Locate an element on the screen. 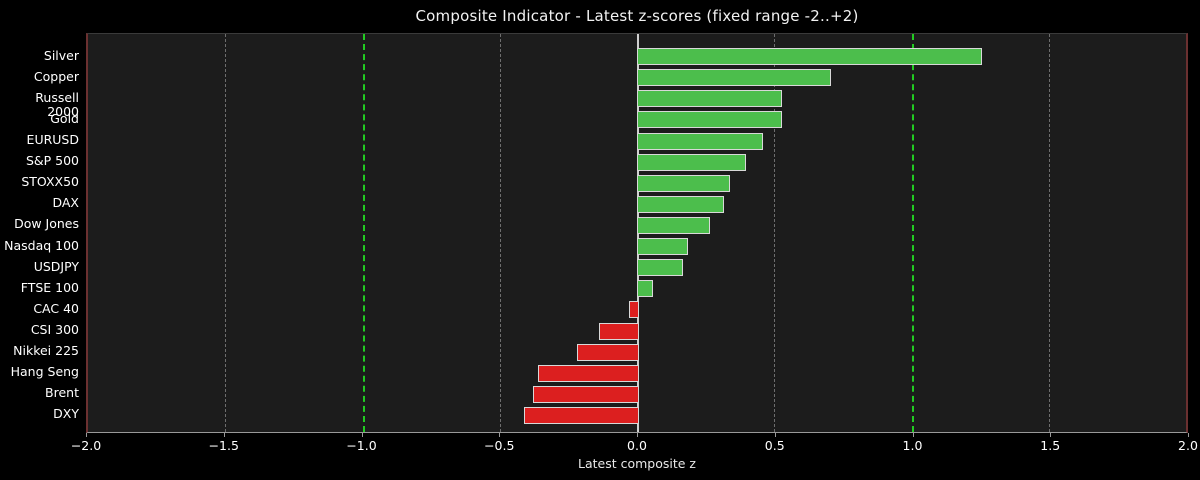 This screenshot has height=480, width=1200. y-tick-label-nikkei-225: Nikkei 225 is located at coordinates (46, 351).